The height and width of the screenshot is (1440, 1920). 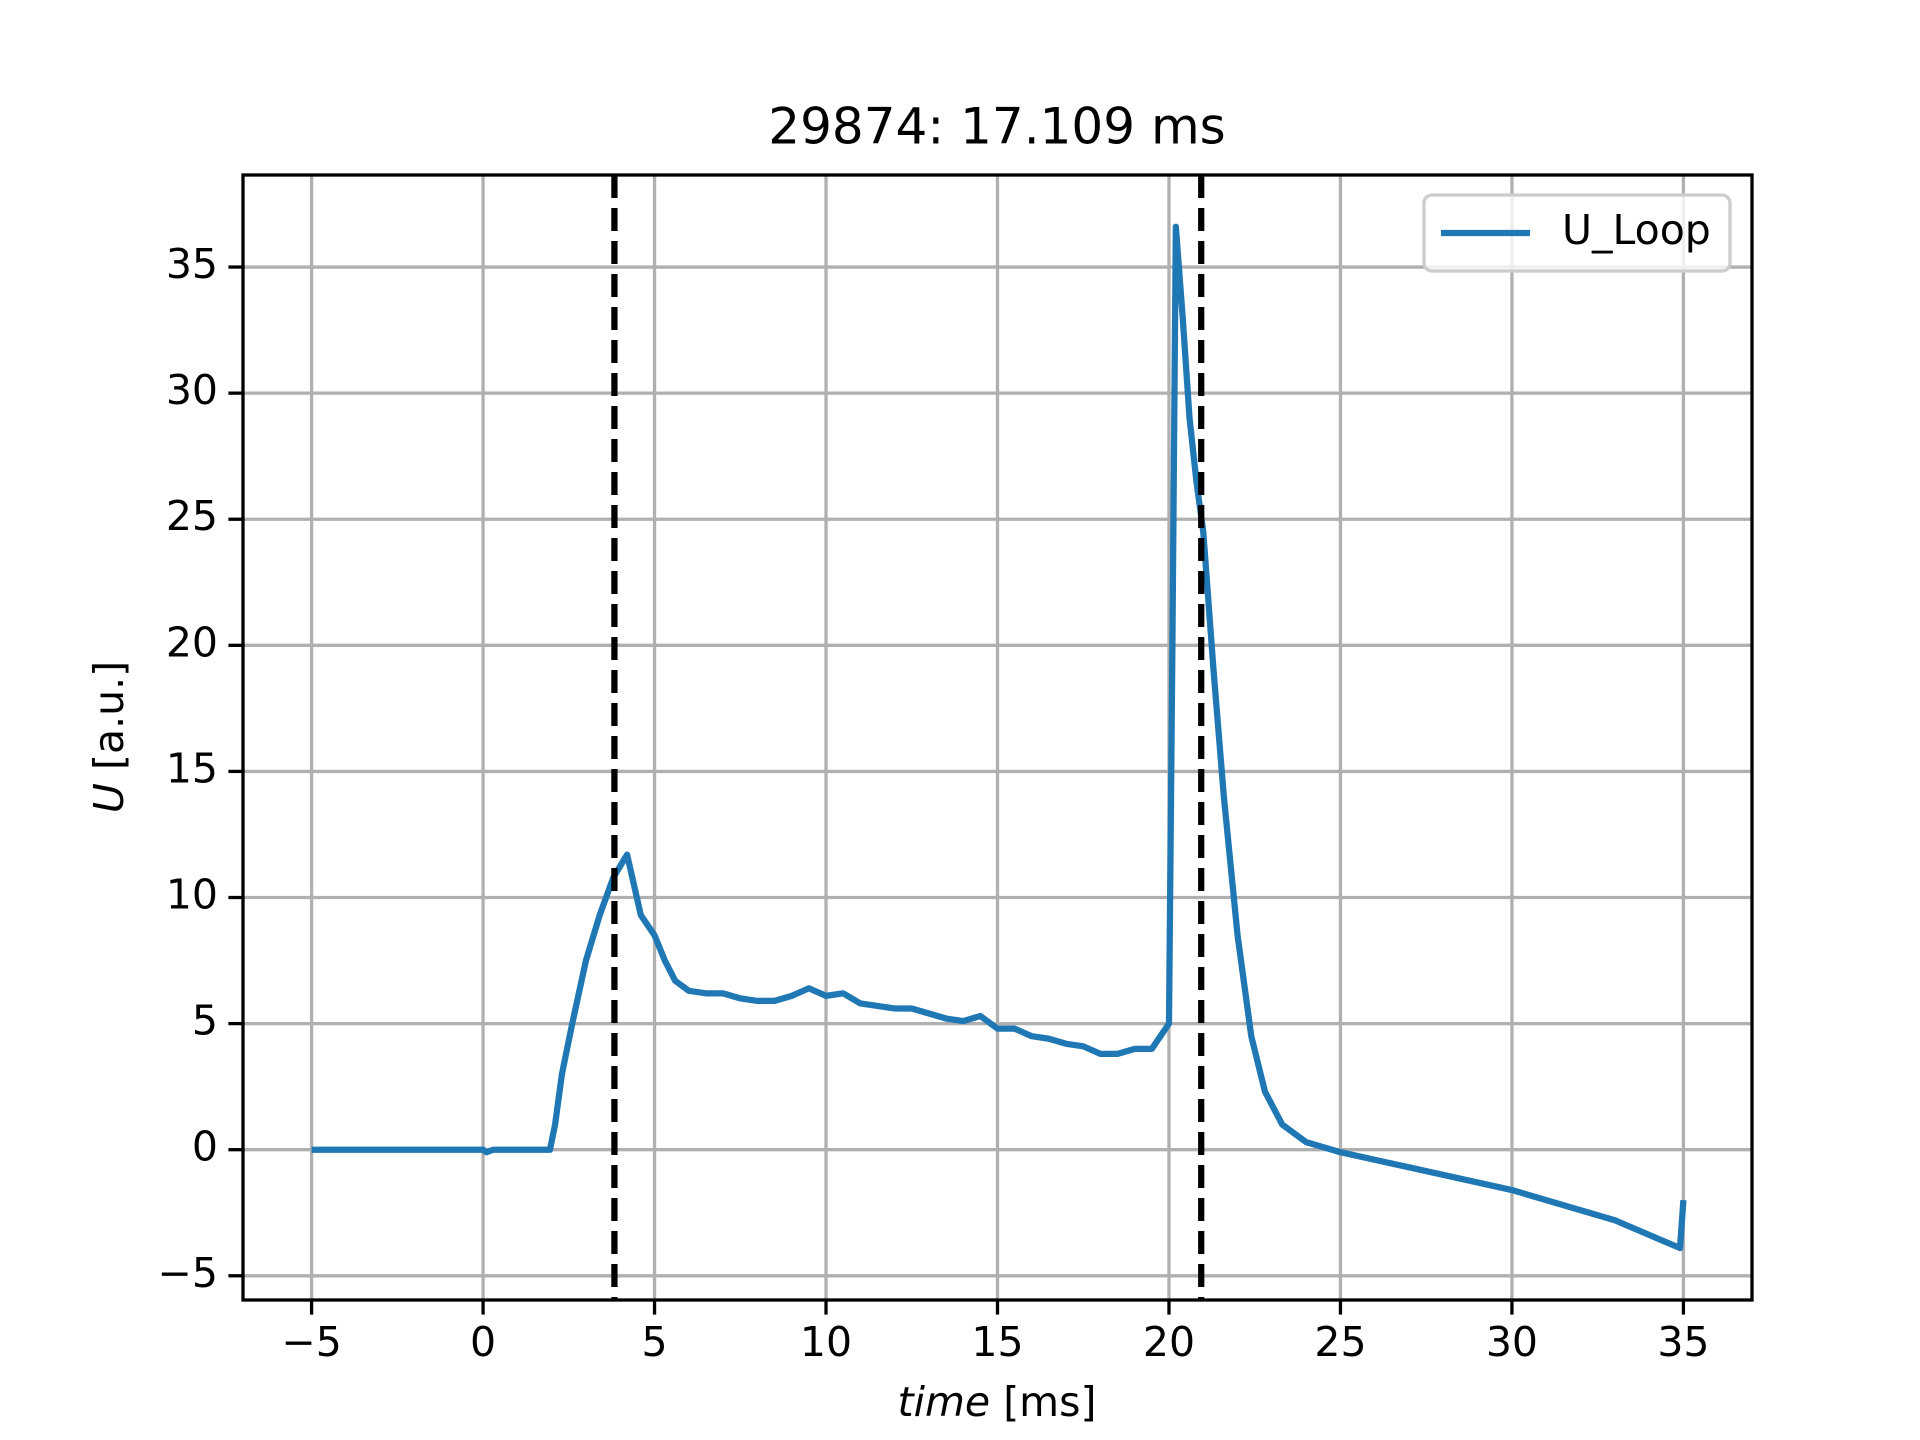 I want to click on x-tick-label: −5, so click(x=311, y=1342).